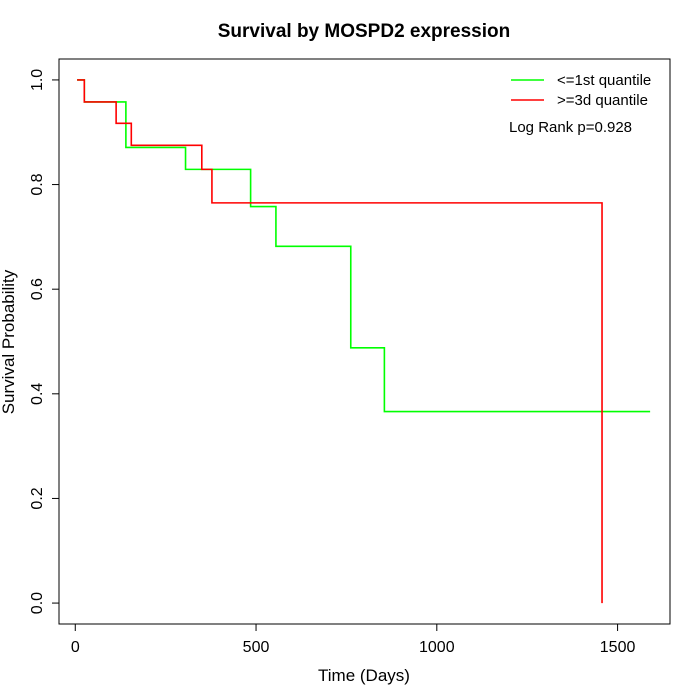 This screenshot has height=700, width=700. Describe the element at coordinates (437, 647) in the screenshot. I see `x-tick-label: 1000` at that location.